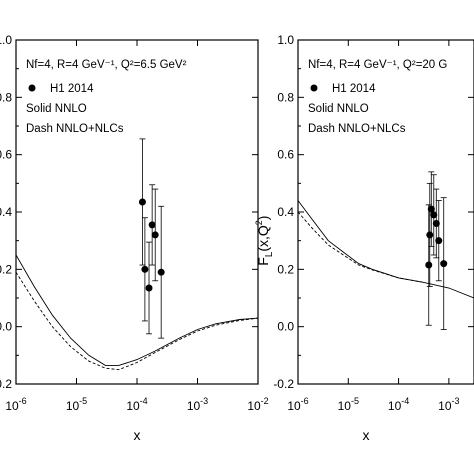  I want to click on x-tick-label: 10⁻², so click(257, 404).